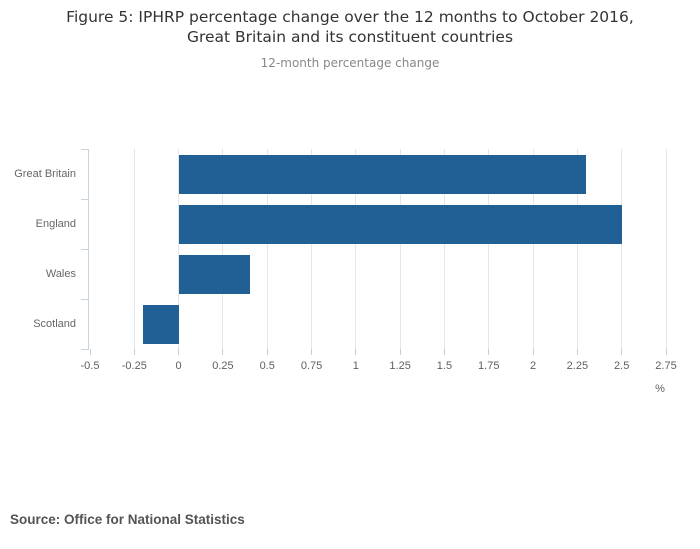 Image resolution: width=700 pixels, height=549 pixels. Describe the element at coordinates (90, 366) in the screenshot. I see `x-tick-label: -0.5` at that location.